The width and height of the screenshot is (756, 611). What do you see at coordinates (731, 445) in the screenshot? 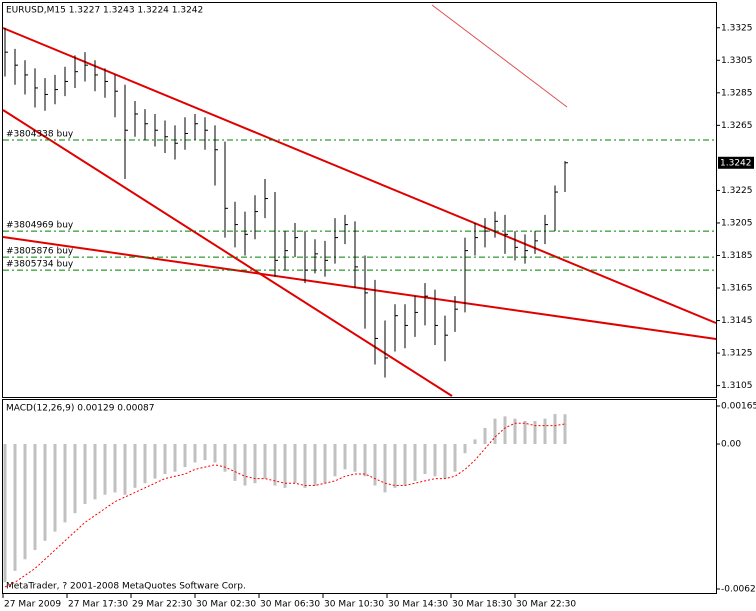
I see `y-tick-label: 0.00` at bounding box center [731, 445].